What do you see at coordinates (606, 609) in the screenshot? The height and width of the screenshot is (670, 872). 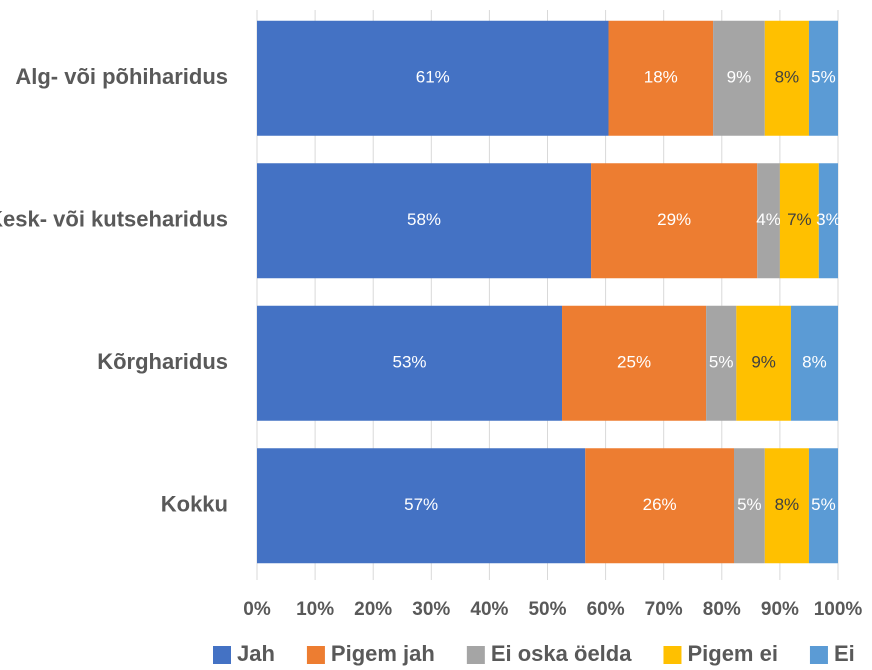 I see `x-tick-label: 60%` at bounding box center [606, 609].